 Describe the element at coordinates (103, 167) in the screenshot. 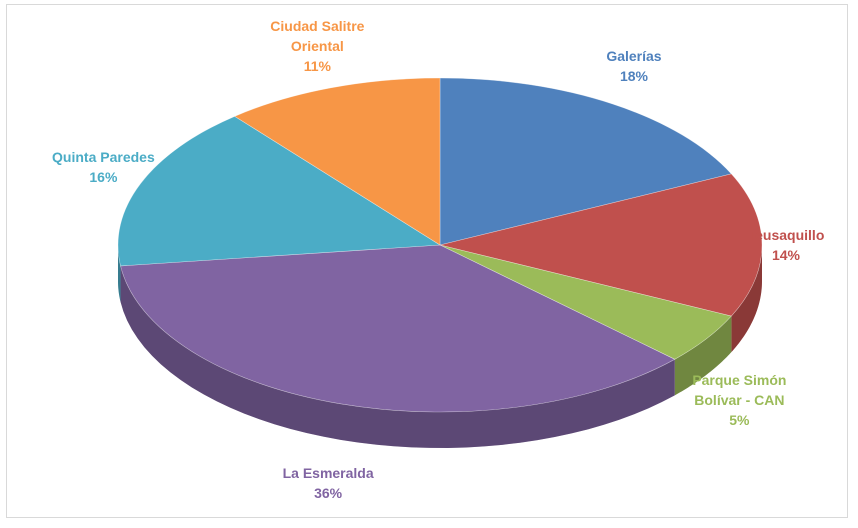

I see `data-label: Quinta Paredes 16%` at that location.